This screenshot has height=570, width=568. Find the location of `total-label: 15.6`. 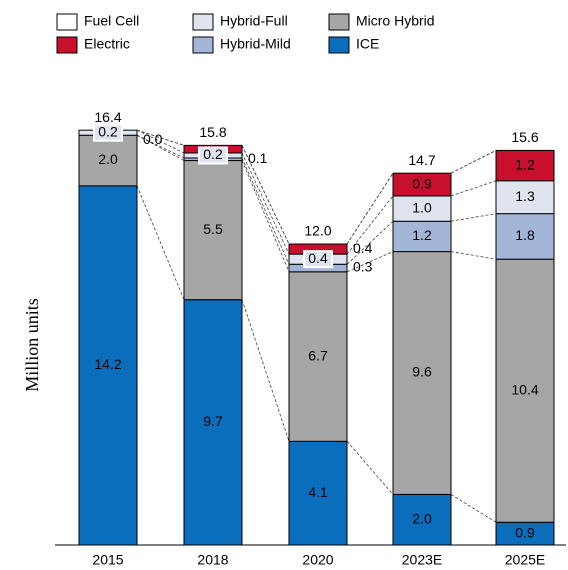

total-label: 15.6 is located at coordinates (524, 137).